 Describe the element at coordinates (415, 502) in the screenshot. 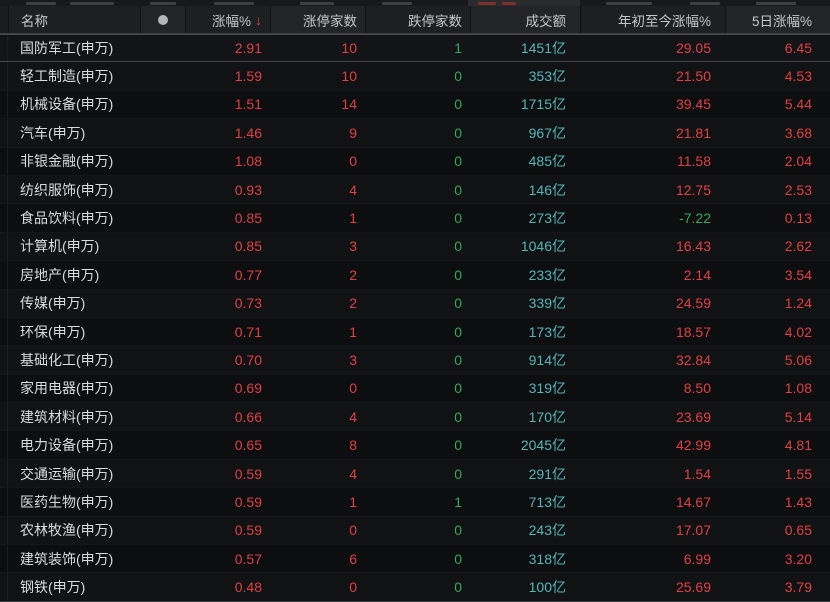

I see `sector-row: 医药生物(申万) 0.59 1 1 713亿 14.67 1.43` at that location.